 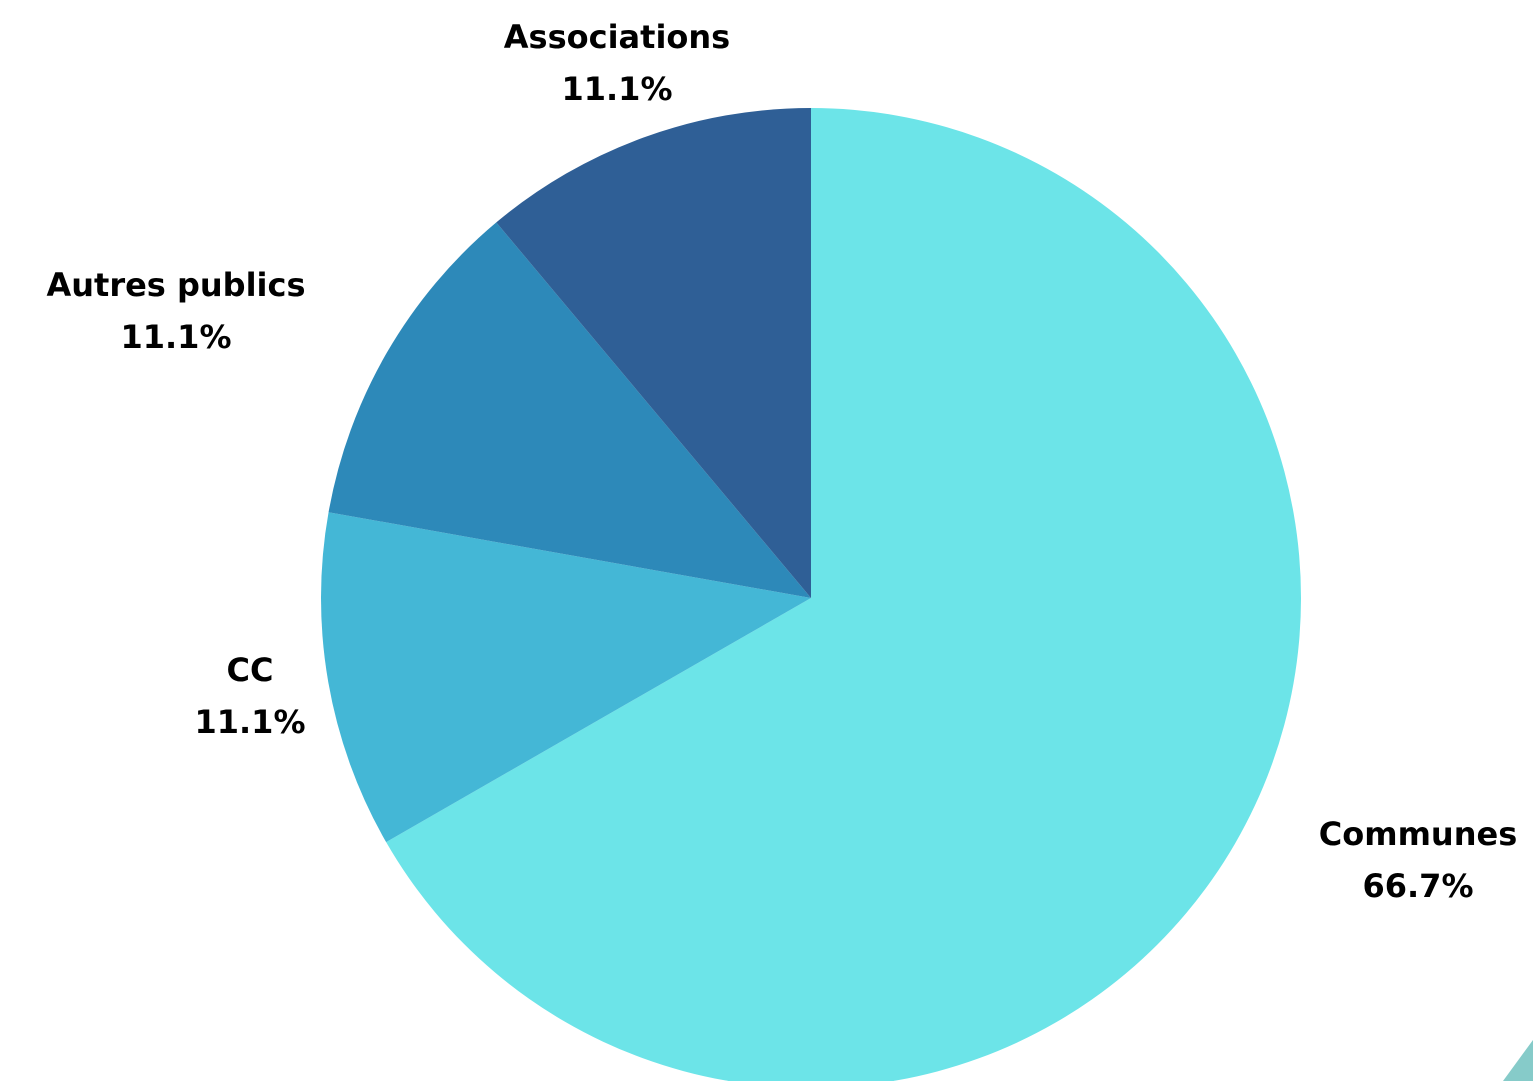 I want to click on slice-label-name: CC, so click(x=250, y=670).